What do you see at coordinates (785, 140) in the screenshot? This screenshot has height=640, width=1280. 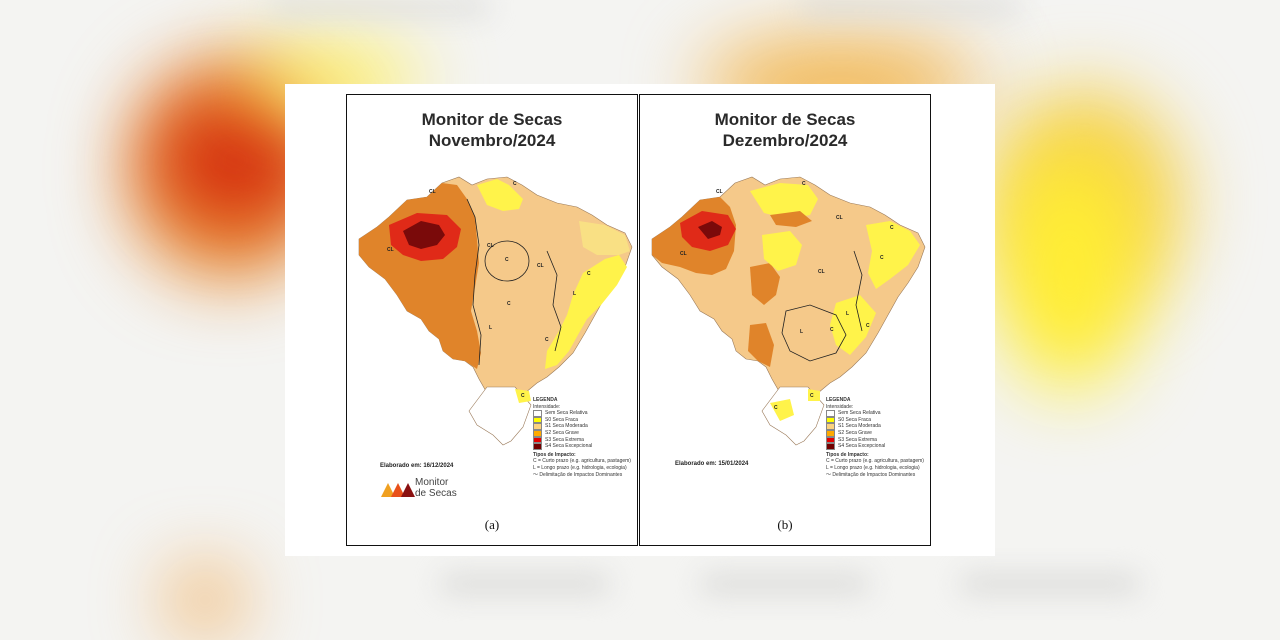 I see `panel-subtitle: Dezembro/2024` at bounding box center [785, 140].